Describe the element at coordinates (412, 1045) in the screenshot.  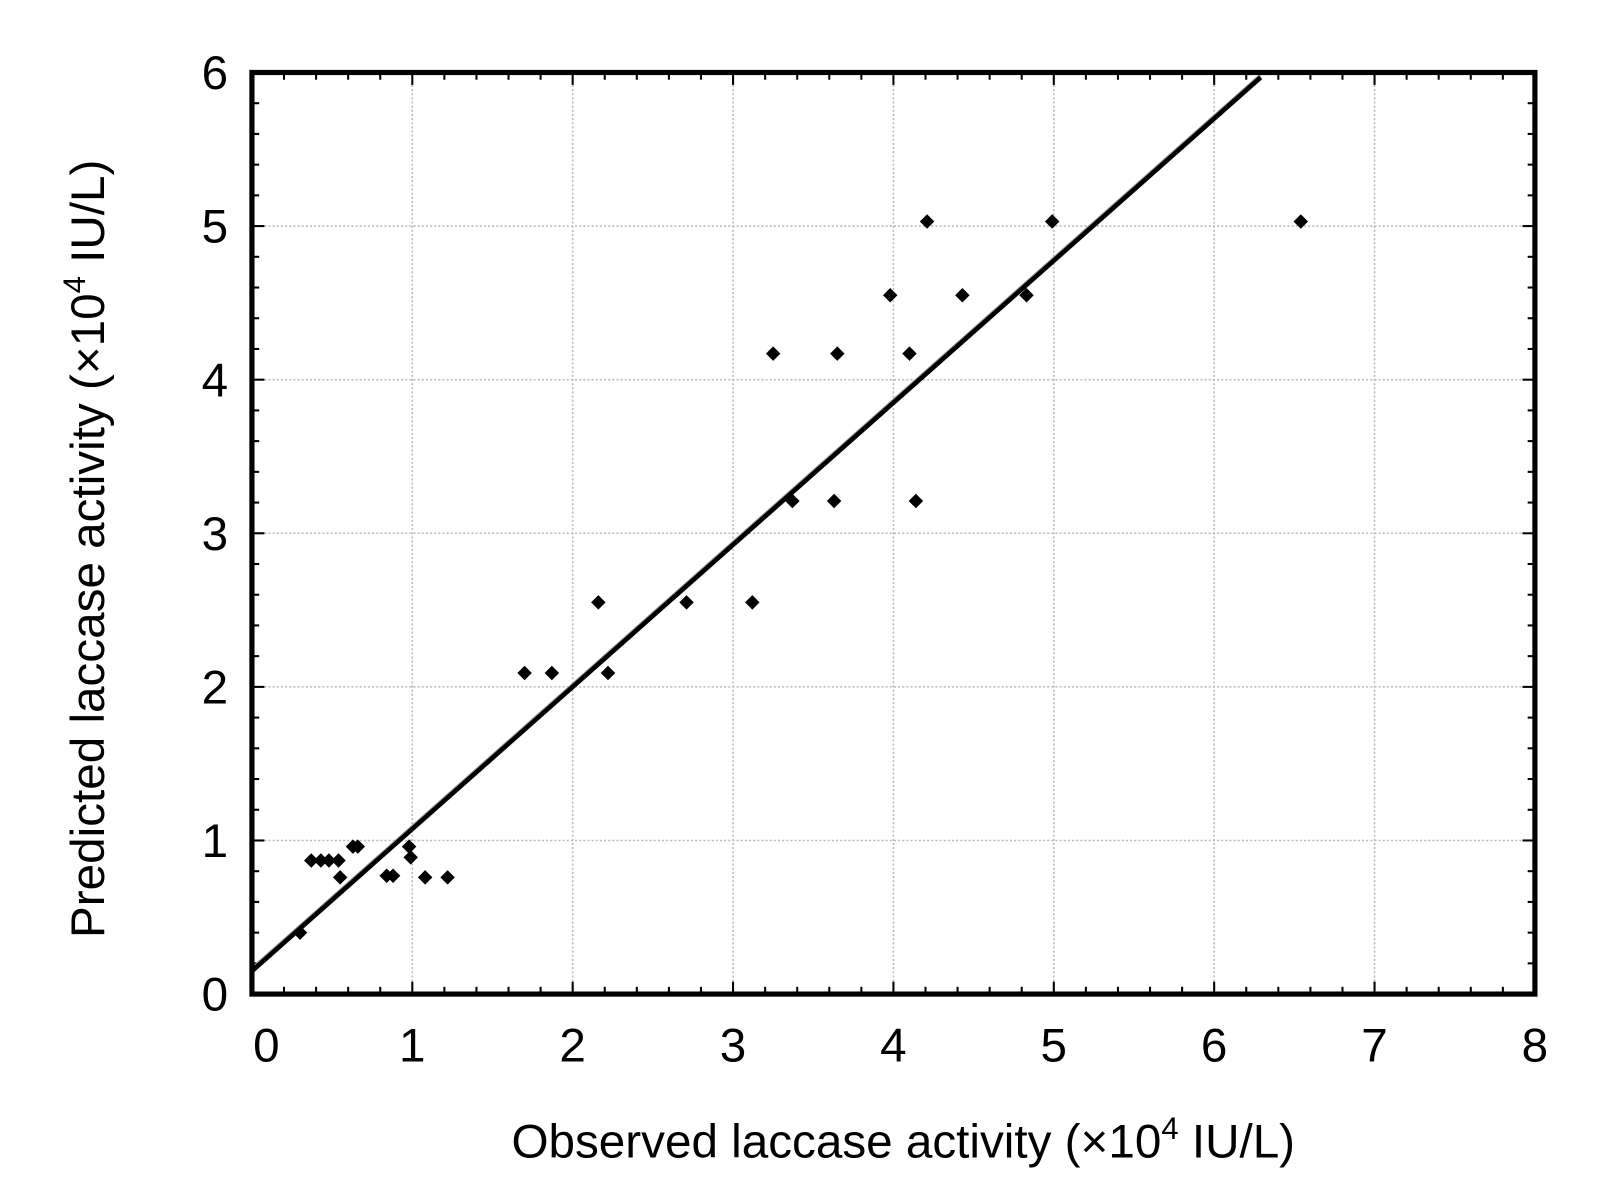
I see `x-tick-label: 1` at that location.